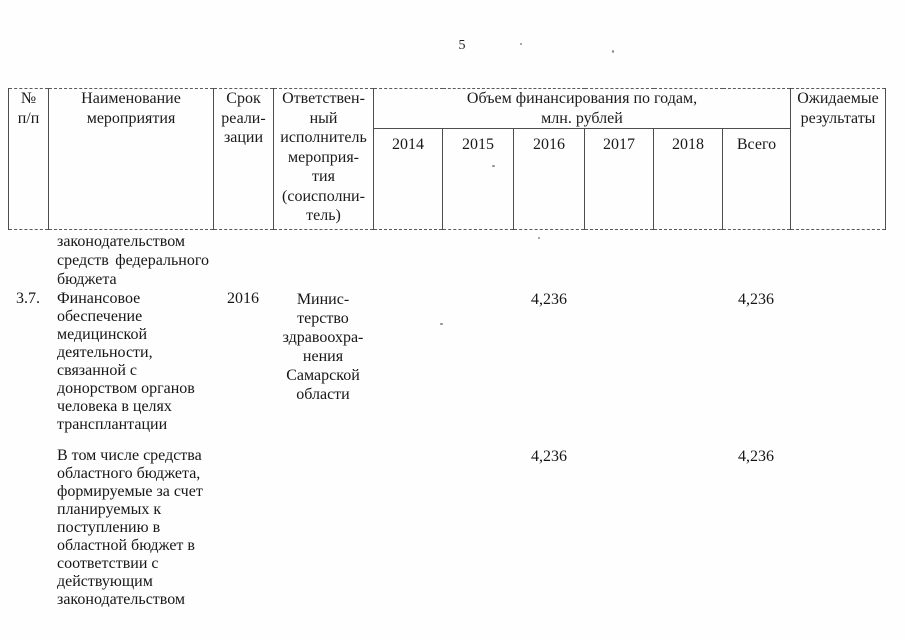 Image resolution: width=905 pixels, height=640 pixels. What do you see at coordinates (97, 370) in the screenshot?
I see `activity-name-line: связанной с` at bounding box center [97, 370].